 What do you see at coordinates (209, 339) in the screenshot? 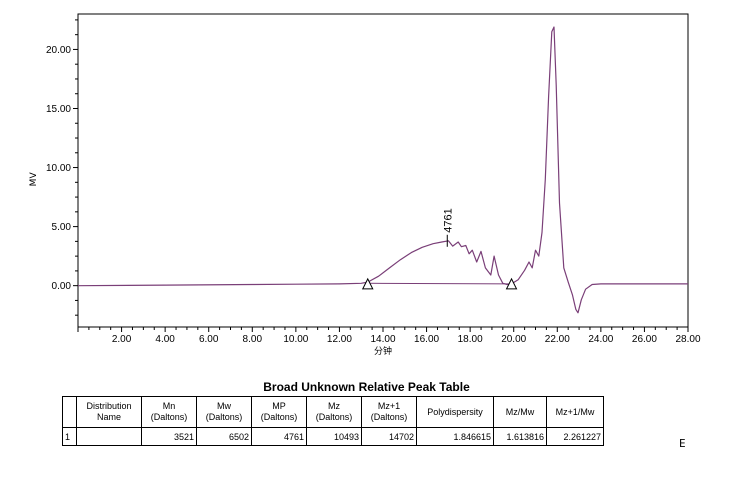
I see `x-tick-label: 6.00` at bounding box center [209, 339].